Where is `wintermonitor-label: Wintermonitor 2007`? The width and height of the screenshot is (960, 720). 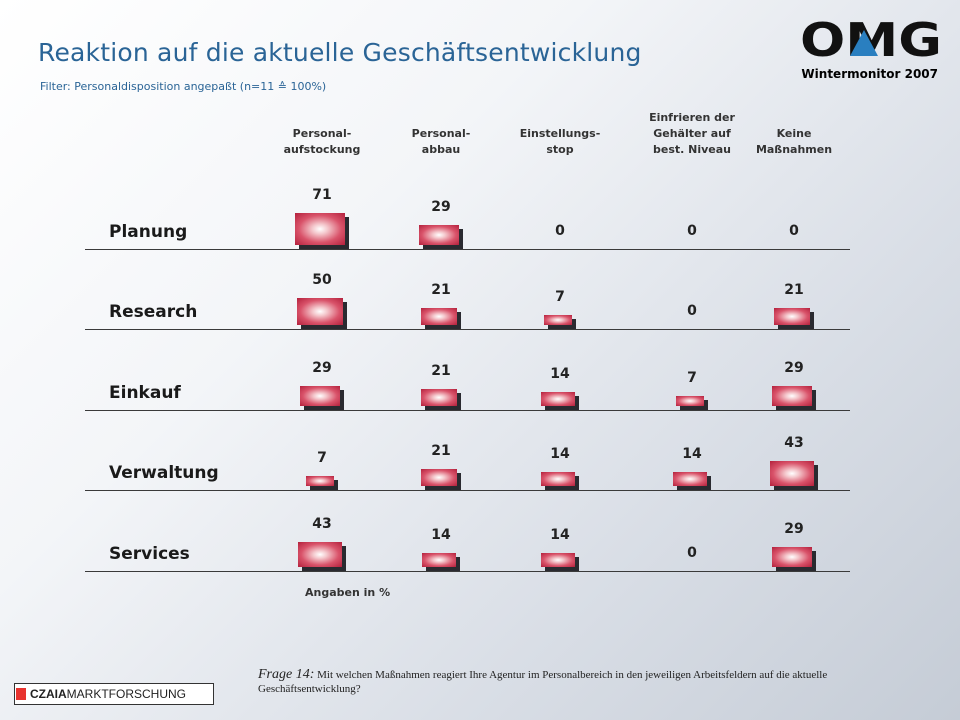
wintermonitor-label: Wintermonitor 2007 is located at coordinates (869, 74).